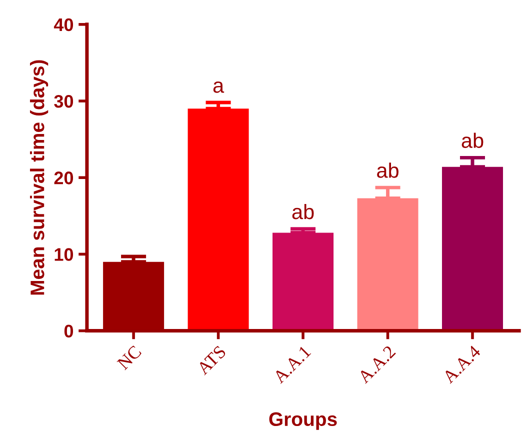 The height and width of the screenshot is (444, 527). What do you see at coordinates (64, 254) in the screenshot?
I see `y-tick-label: 10` at bounding box center [64, 254].